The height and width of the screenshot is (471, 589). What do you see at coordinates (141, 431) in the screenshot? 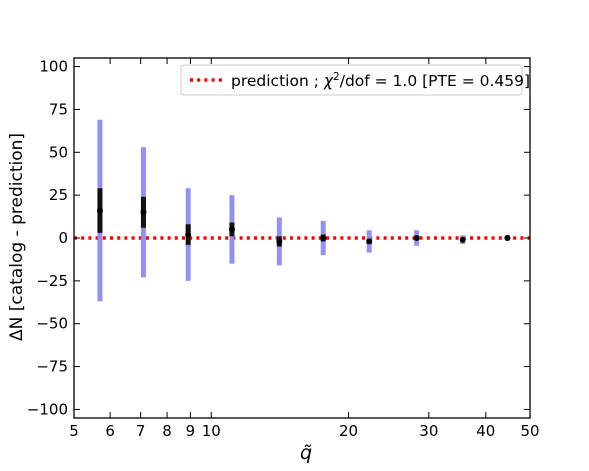
I see `x-tick-label: 7` at bounding box center [141, 431].